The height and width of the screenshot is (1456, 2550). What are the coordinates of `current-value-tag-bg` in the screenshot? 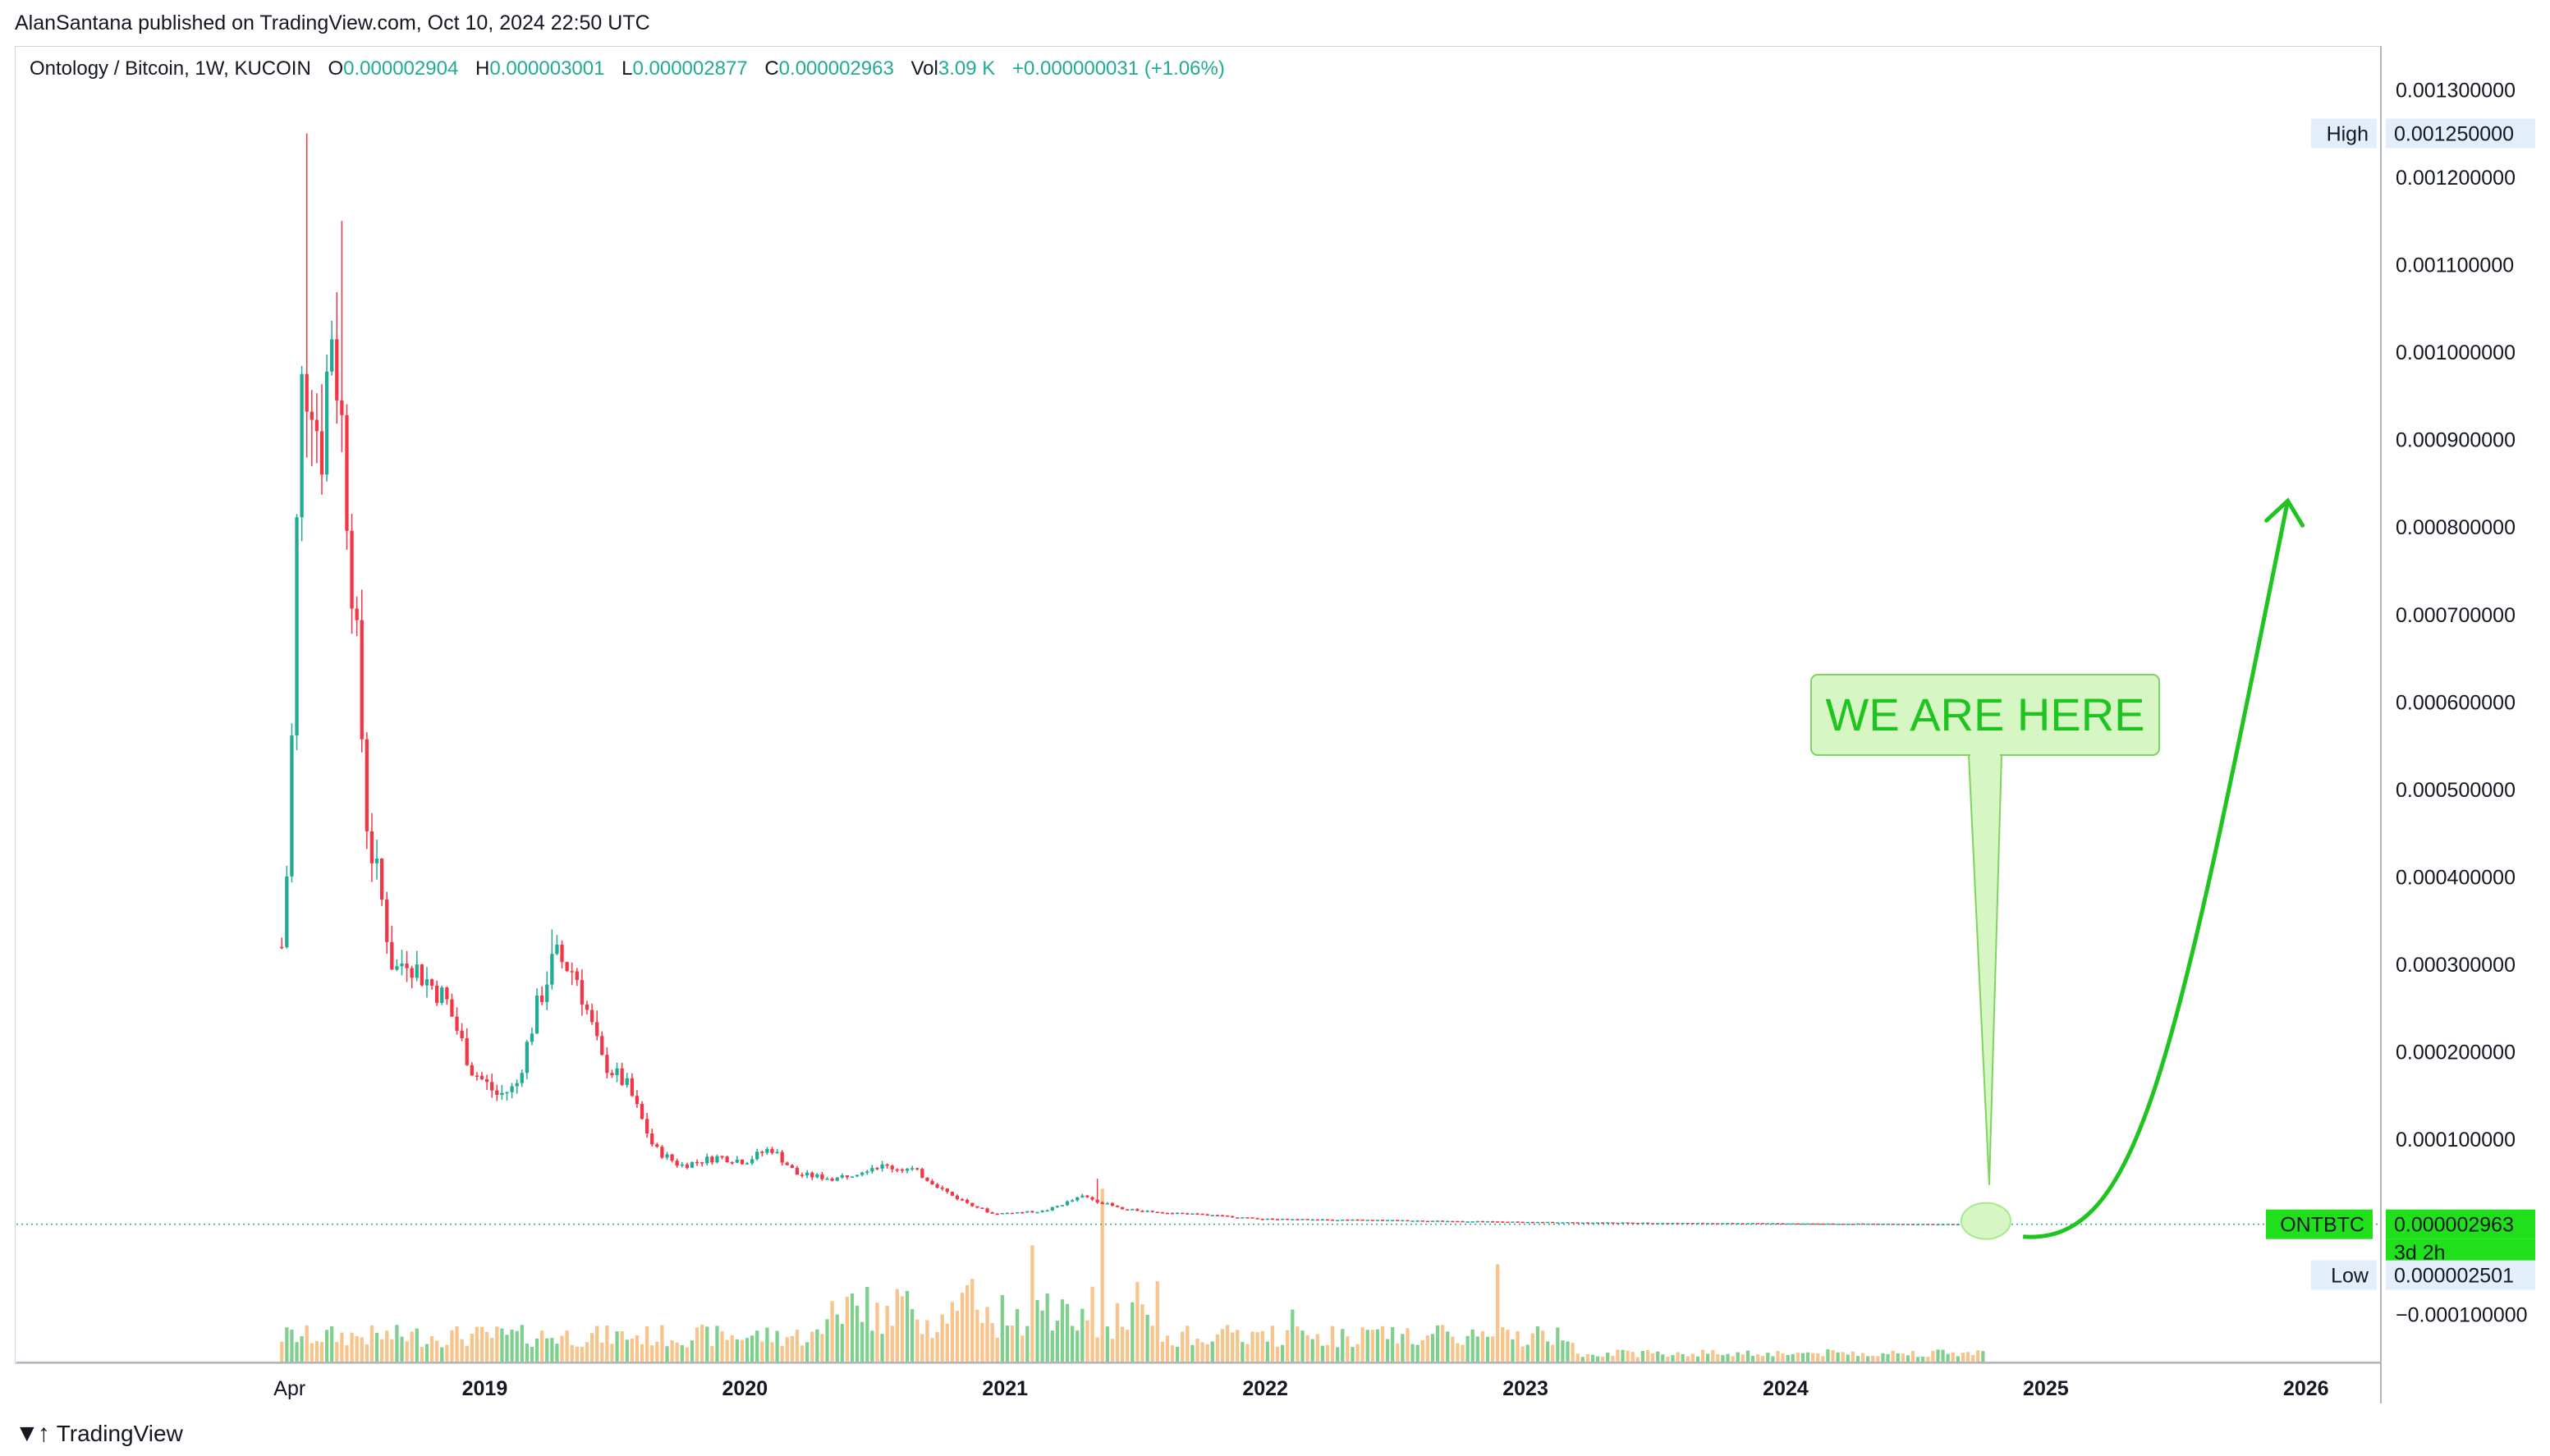 It's located at (2460, 1224).